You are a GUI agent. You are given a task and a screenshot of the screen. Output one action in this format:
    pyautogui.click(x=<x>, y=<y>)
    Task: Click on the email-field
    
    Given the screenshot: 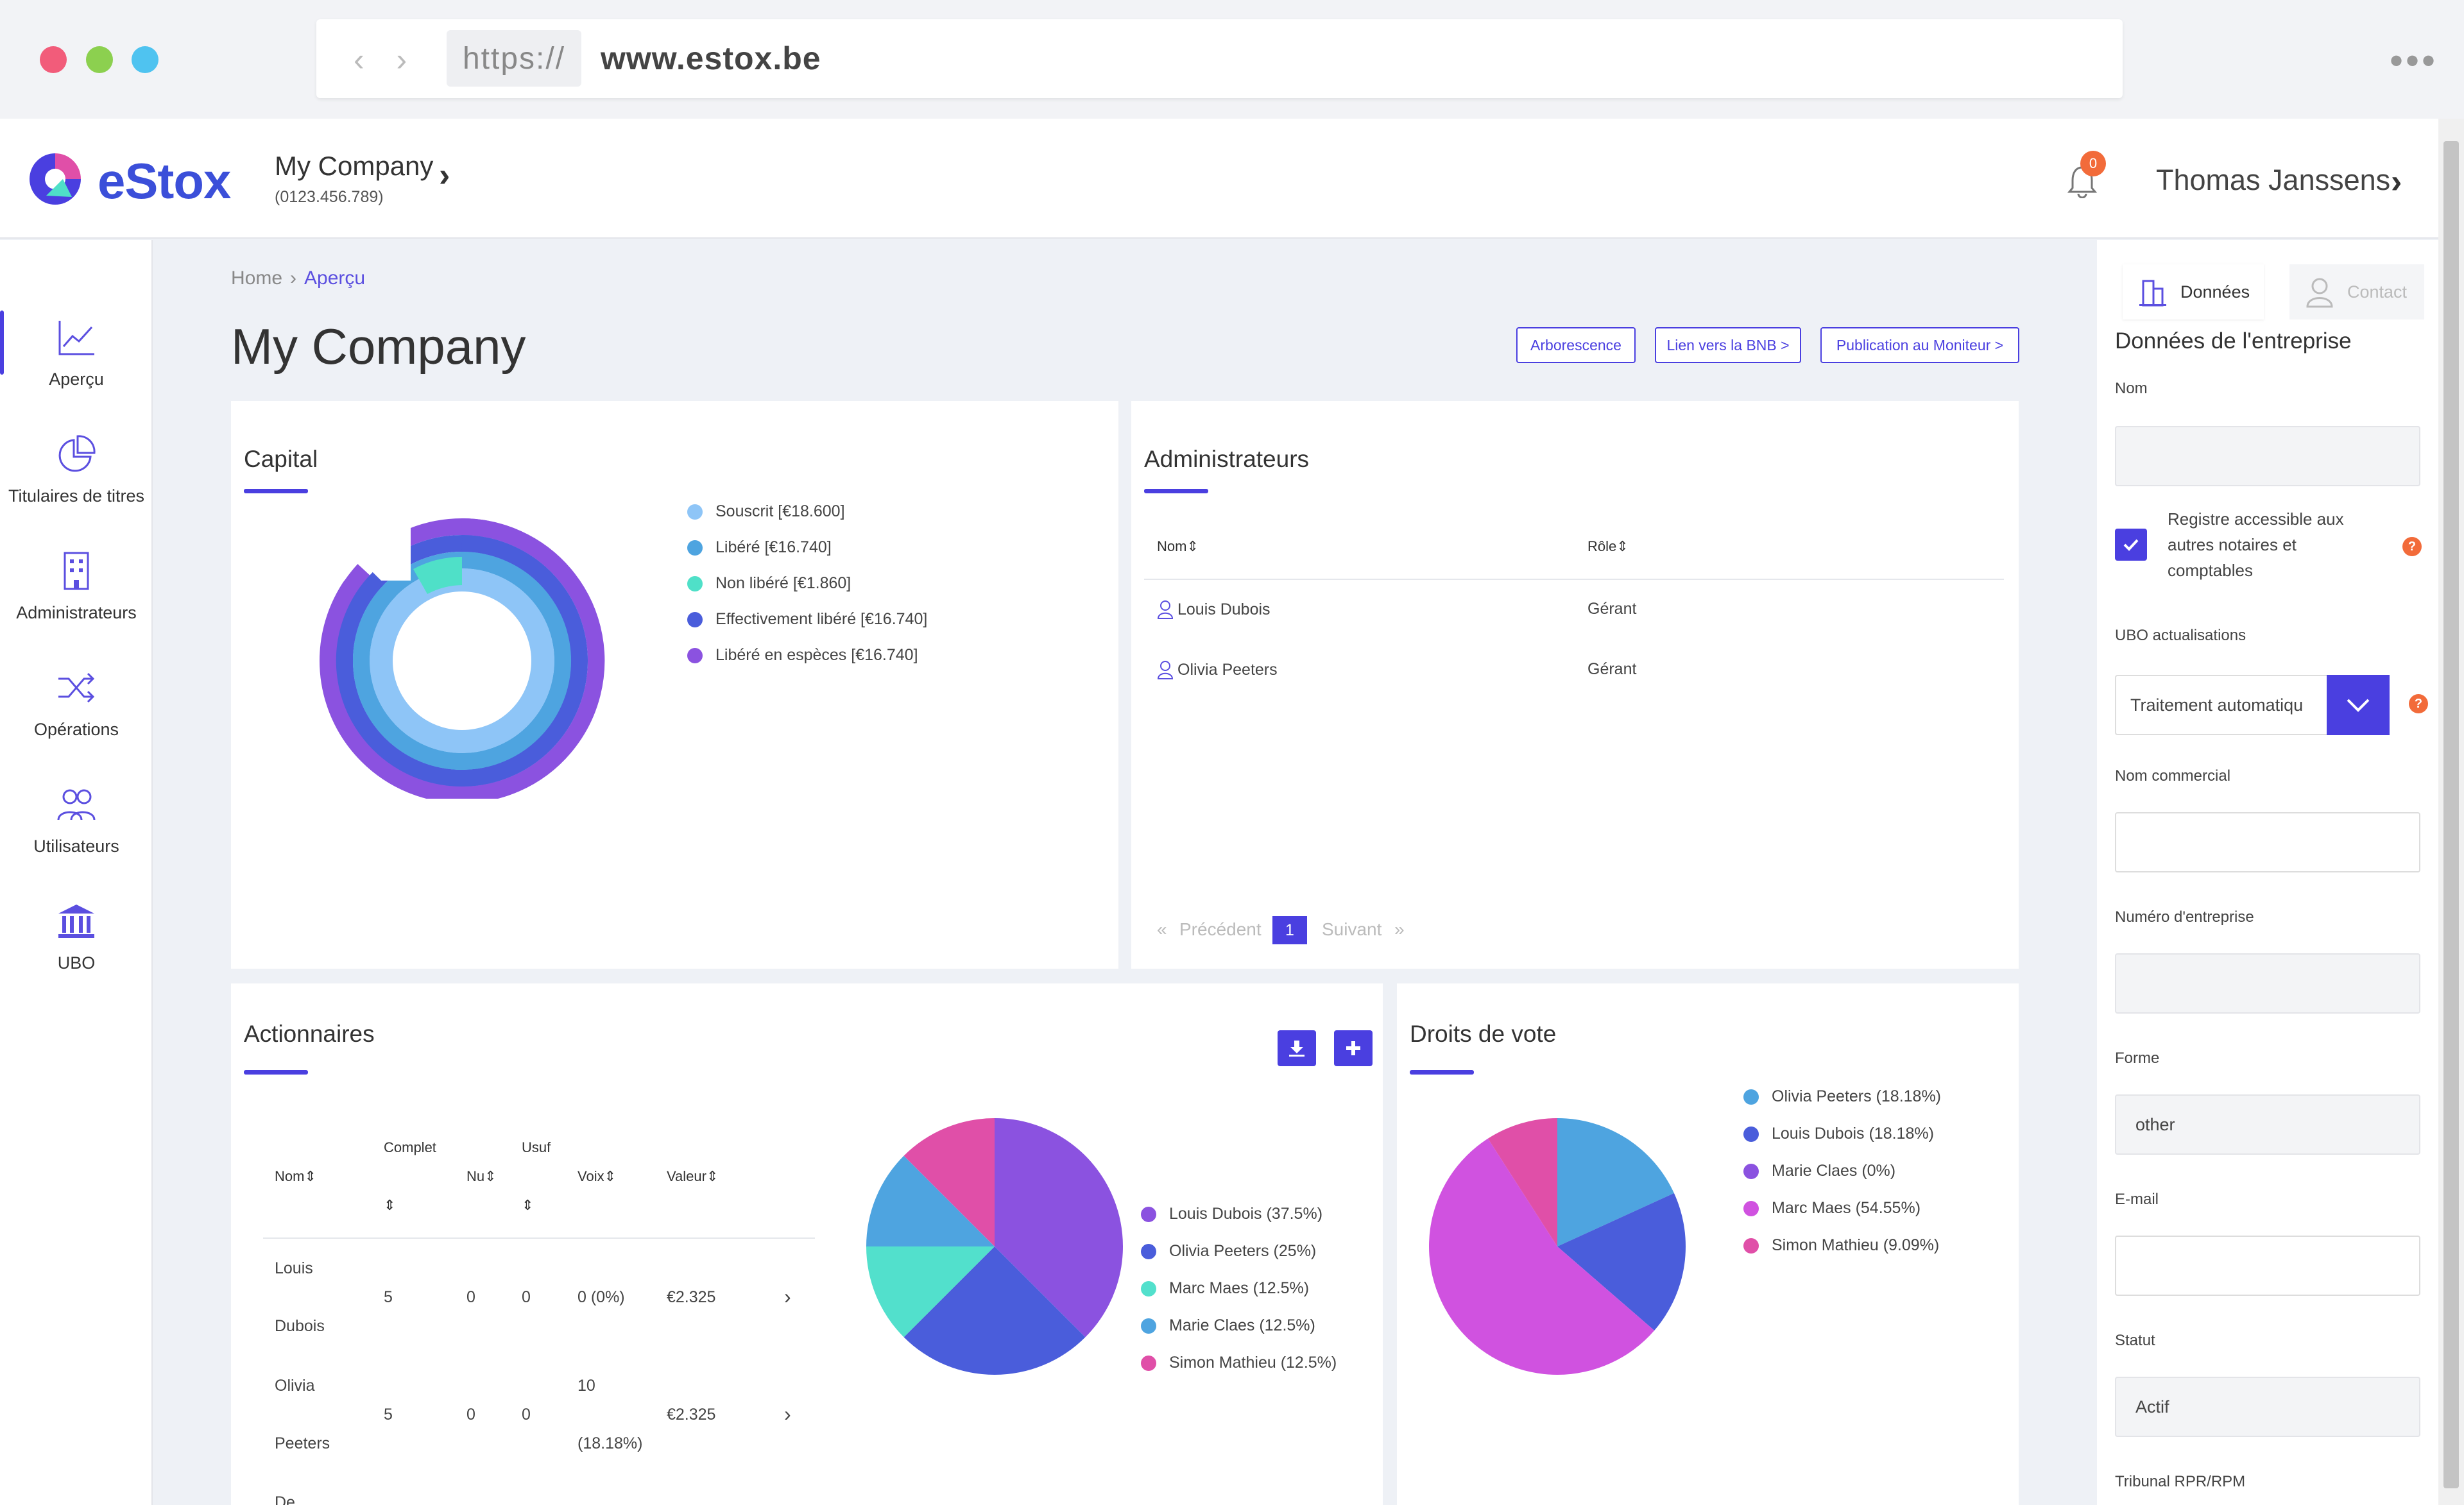 What is the action you would take?
    pyautogui.click(x=2268, y=1266)
    